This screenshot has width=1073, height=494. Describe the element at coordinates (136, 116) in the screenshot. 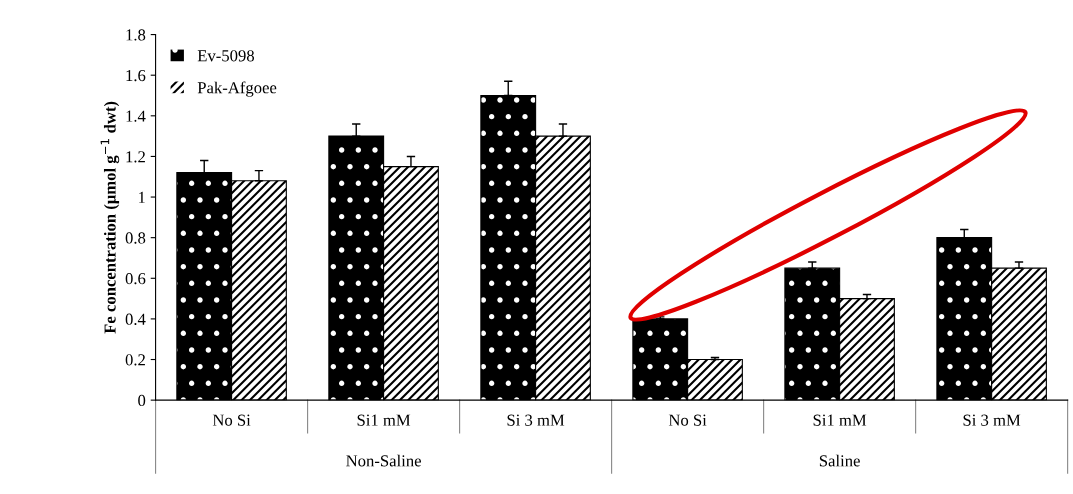

I see `y-tick-label: 1.4` at that location.